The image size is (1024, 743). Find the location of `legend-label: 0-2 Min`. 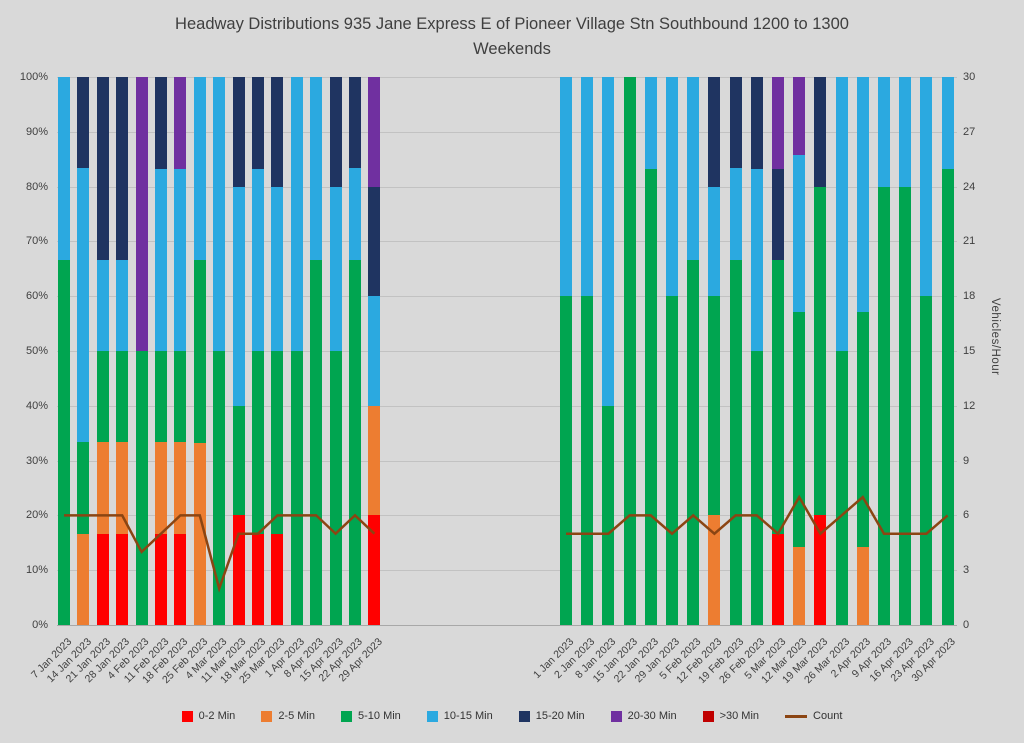

legend-label: 0-2 Min is located at coordinates (217, 716).